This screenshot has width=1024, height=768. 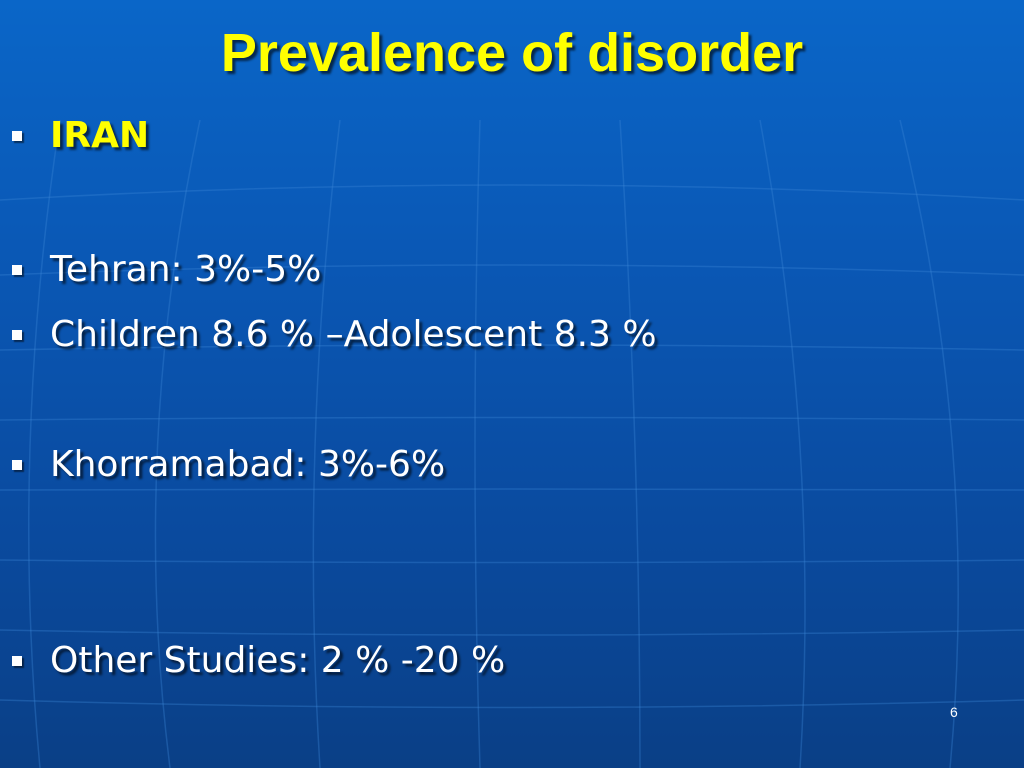 I want to click on bullet-item: Children 8.6 % –Adolescent 8.3 %, so click(x=500, y=336).